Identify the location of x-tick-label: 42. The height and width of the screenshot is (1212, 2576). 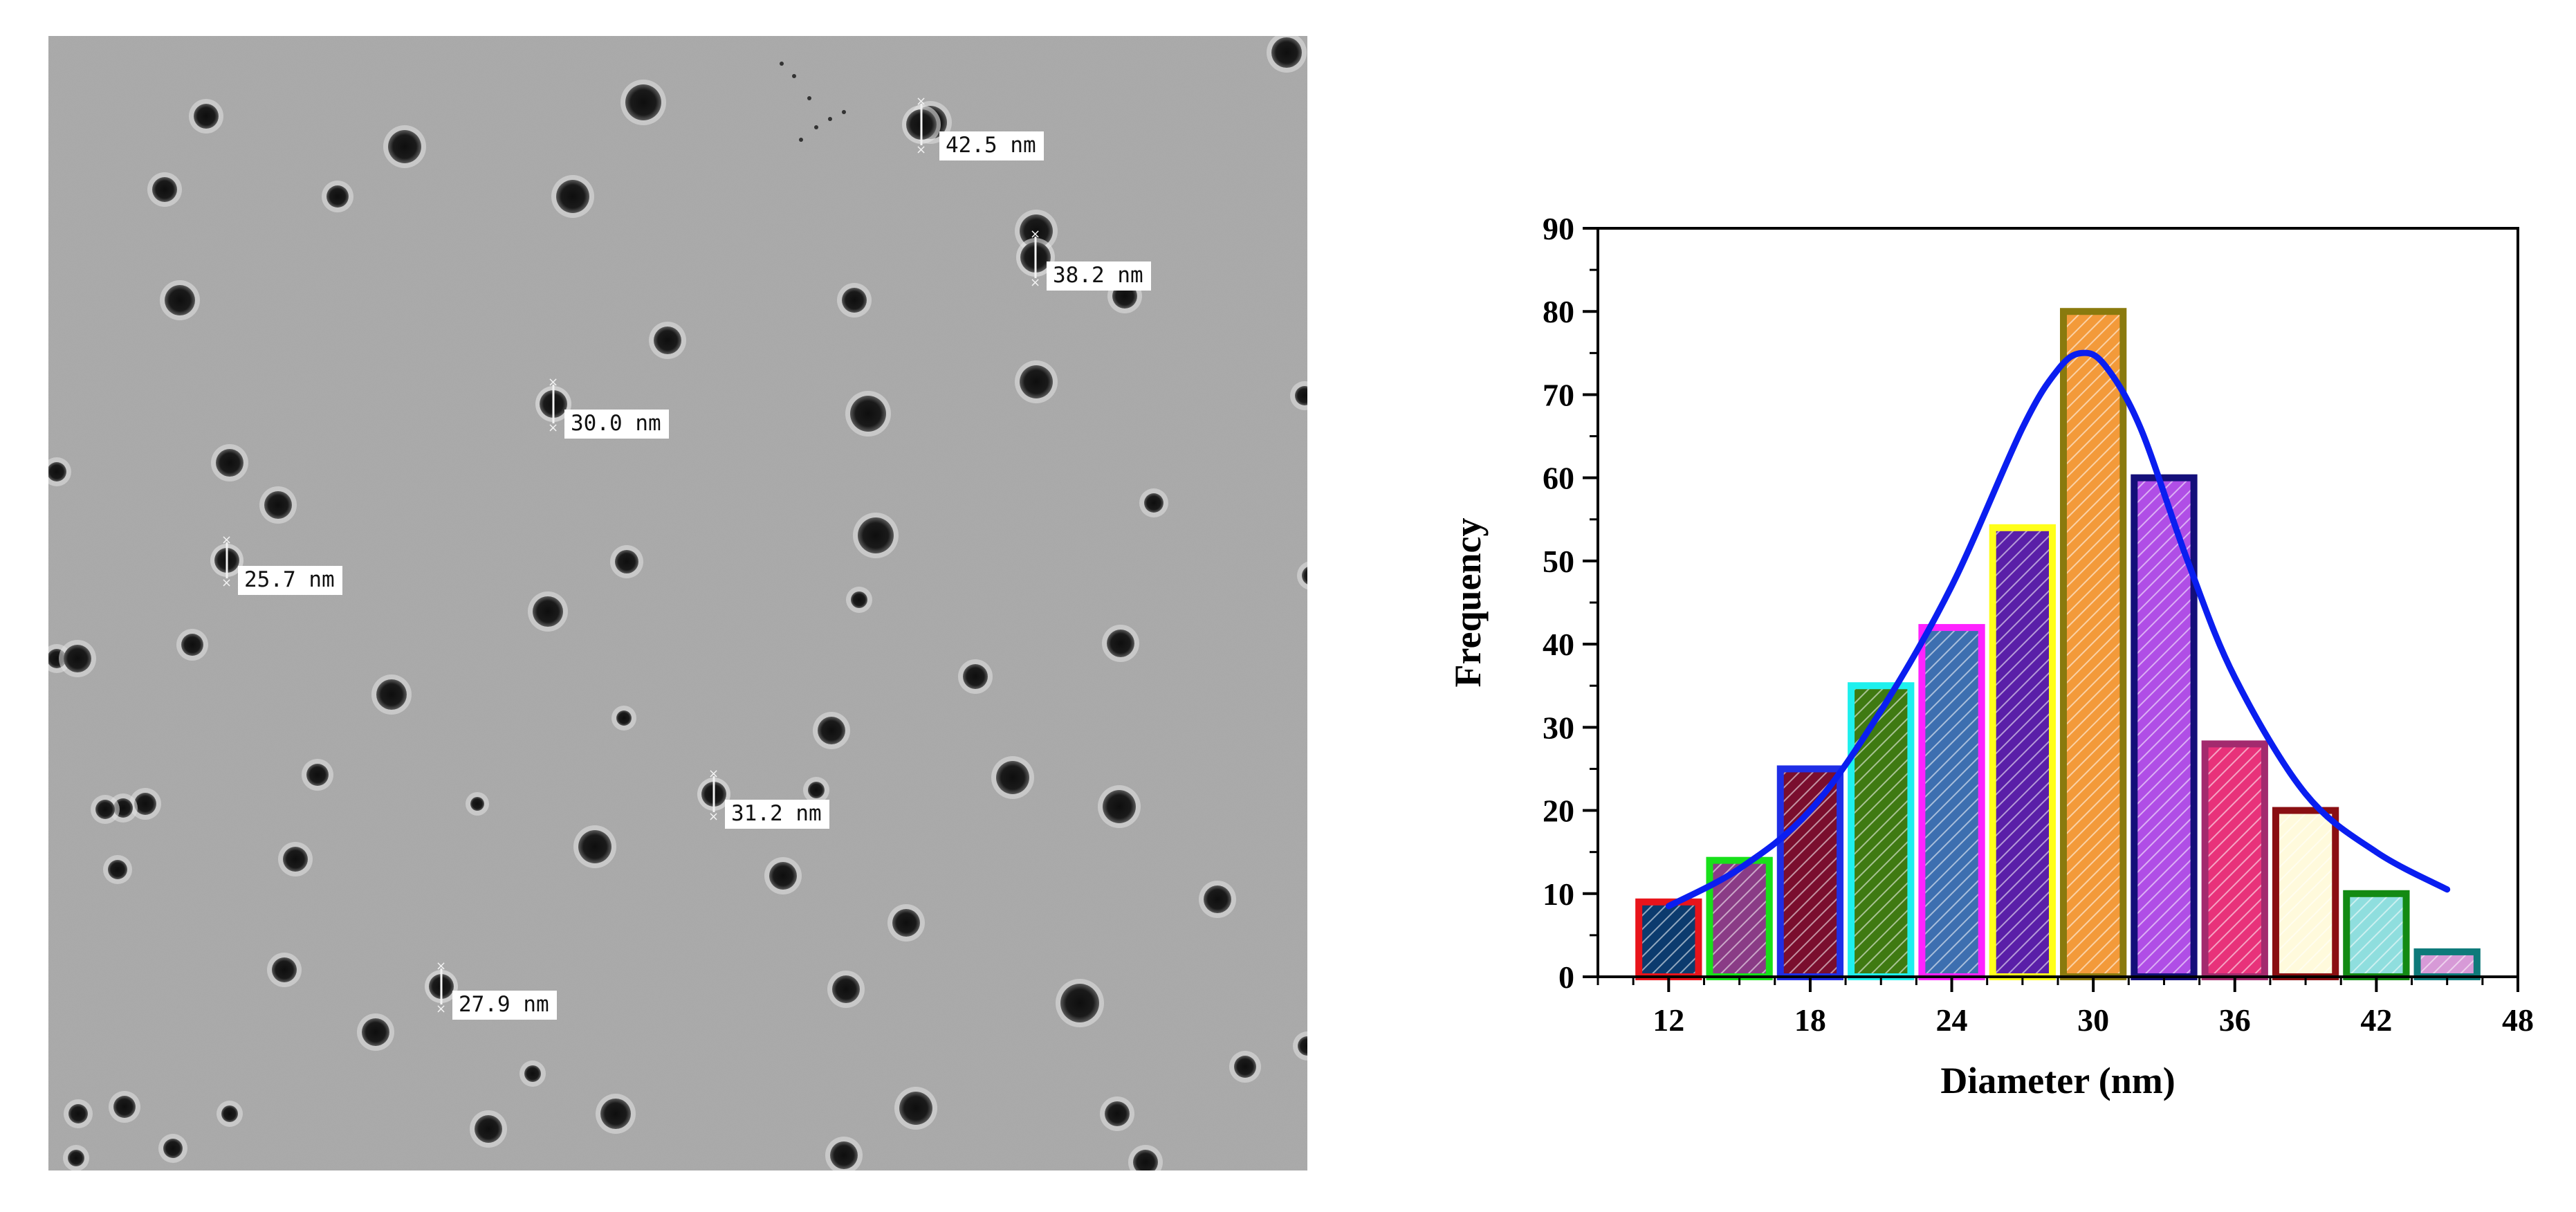
(2376, 1020).